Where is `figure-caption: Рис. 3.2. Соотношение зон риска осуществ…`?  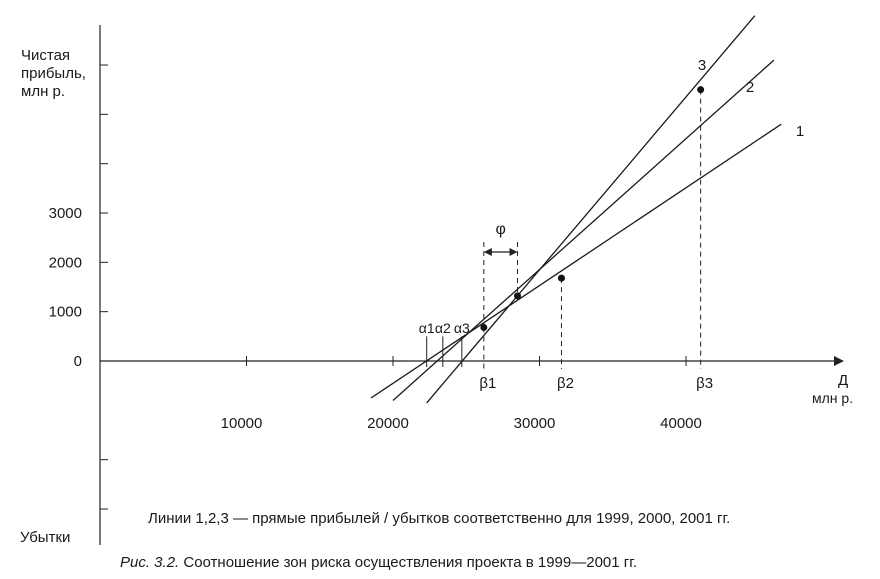
figure-caption: Рис. 3.2. Соотношение зон риска осуществ… is located at coordinates (378, 562).